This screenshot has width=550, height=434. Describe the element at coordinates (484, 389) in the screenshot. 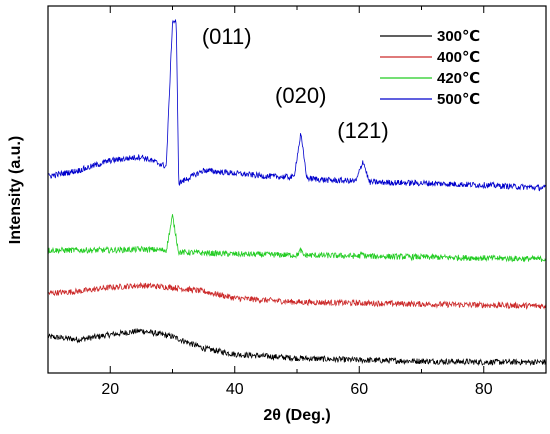

I see `x-tick-label: 80` at that location.